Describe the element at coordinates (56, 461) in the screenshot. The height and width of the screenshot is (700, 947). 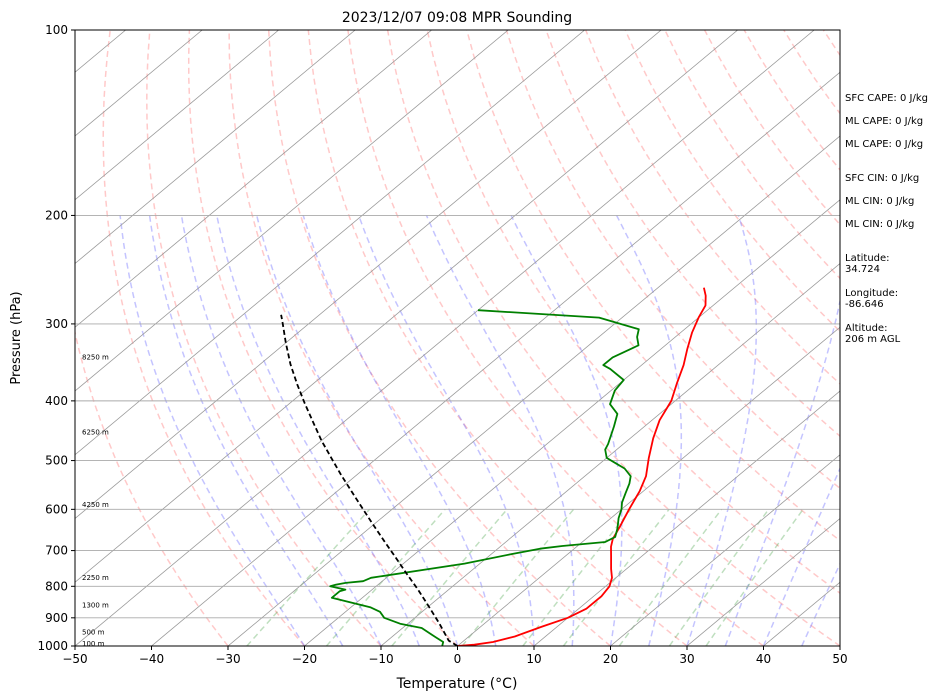
I see `y-tick-label: 500` at that location.